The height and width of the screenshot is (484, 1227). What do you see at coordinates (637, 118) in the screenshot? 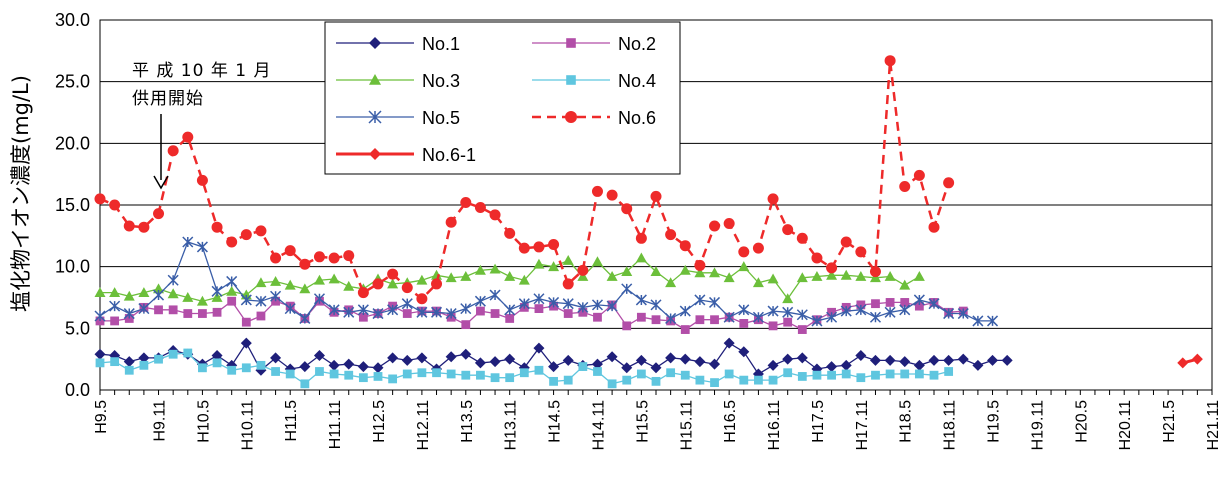
I see `legend-label: No.6` at bounding box center [637, 118].